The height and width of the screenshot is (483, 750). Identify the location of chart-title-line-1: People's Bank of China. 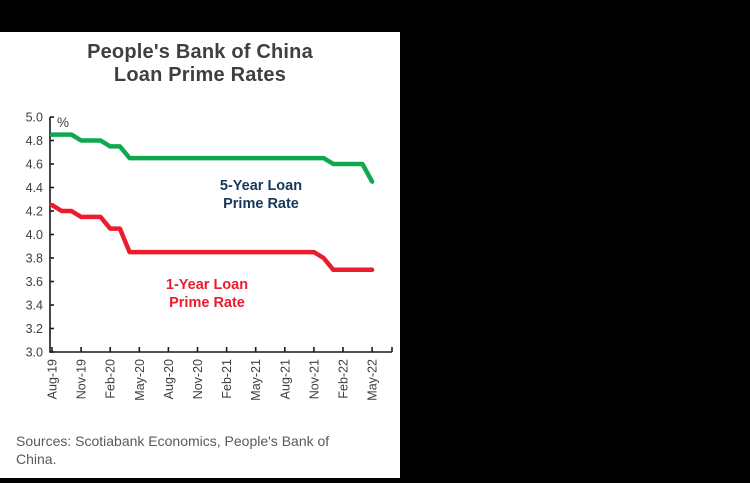
(200, 52).